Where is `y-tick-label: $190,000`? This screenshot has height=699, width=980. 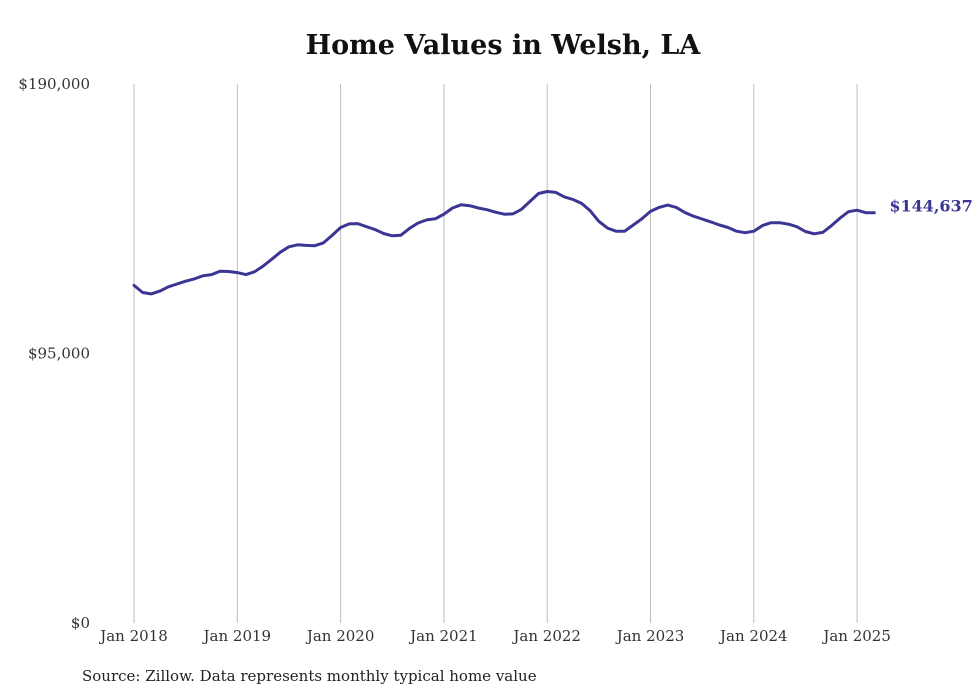 y-tick-label: $190,000 is located at coordinates (54, 84).